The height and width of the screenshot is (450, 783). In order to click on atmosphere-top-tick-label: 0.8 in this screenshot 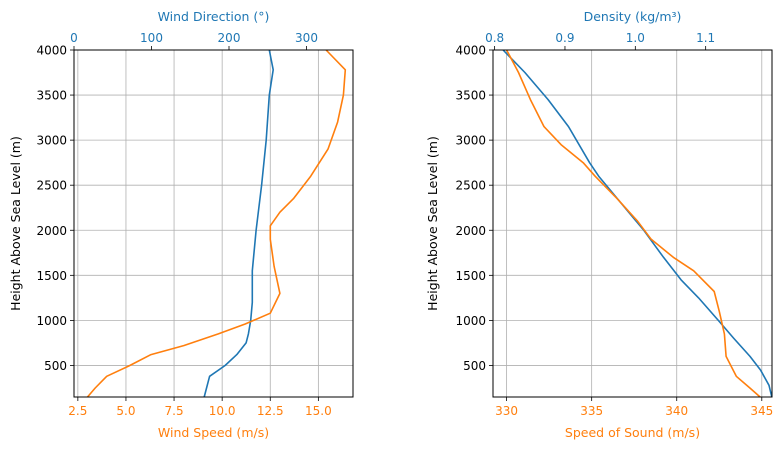, I will do `click(494, 38)`.